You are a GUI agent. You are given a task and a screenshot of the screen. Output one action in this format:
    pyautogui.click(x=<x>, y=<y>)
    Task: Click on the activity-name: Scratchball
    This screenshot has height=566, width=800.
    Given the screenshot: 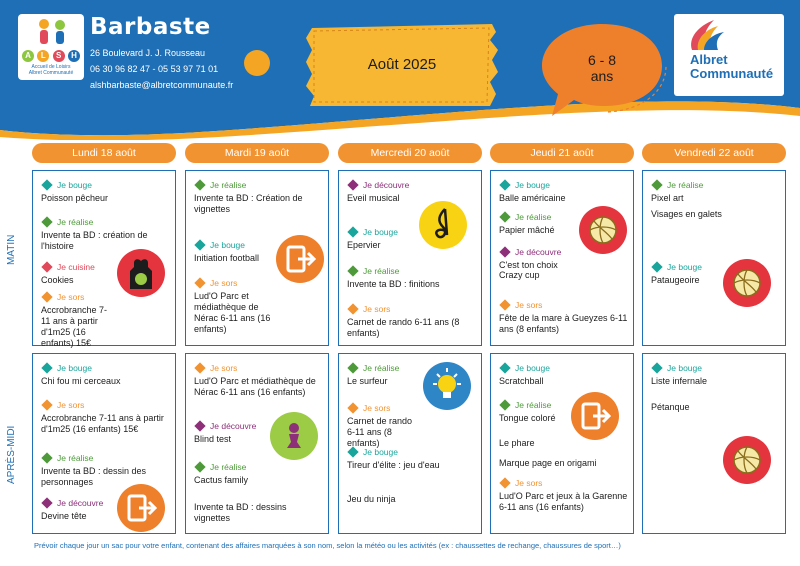 What is the action you would take?
    pyautogui.click(x=521, y=381)
    